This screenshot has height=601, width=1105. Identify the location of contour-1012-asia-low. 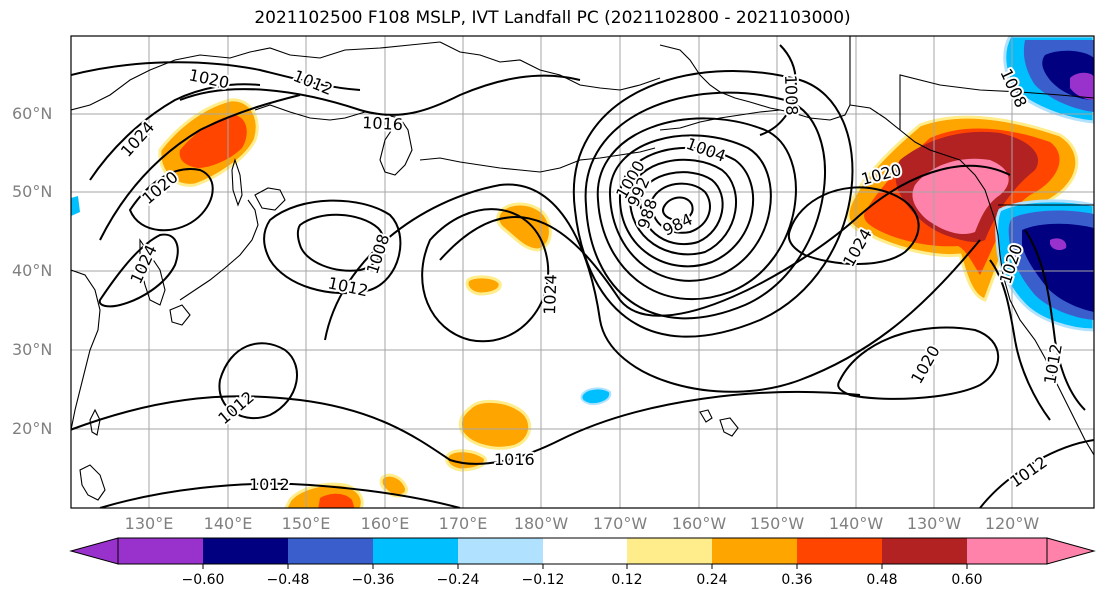
(332, 247).